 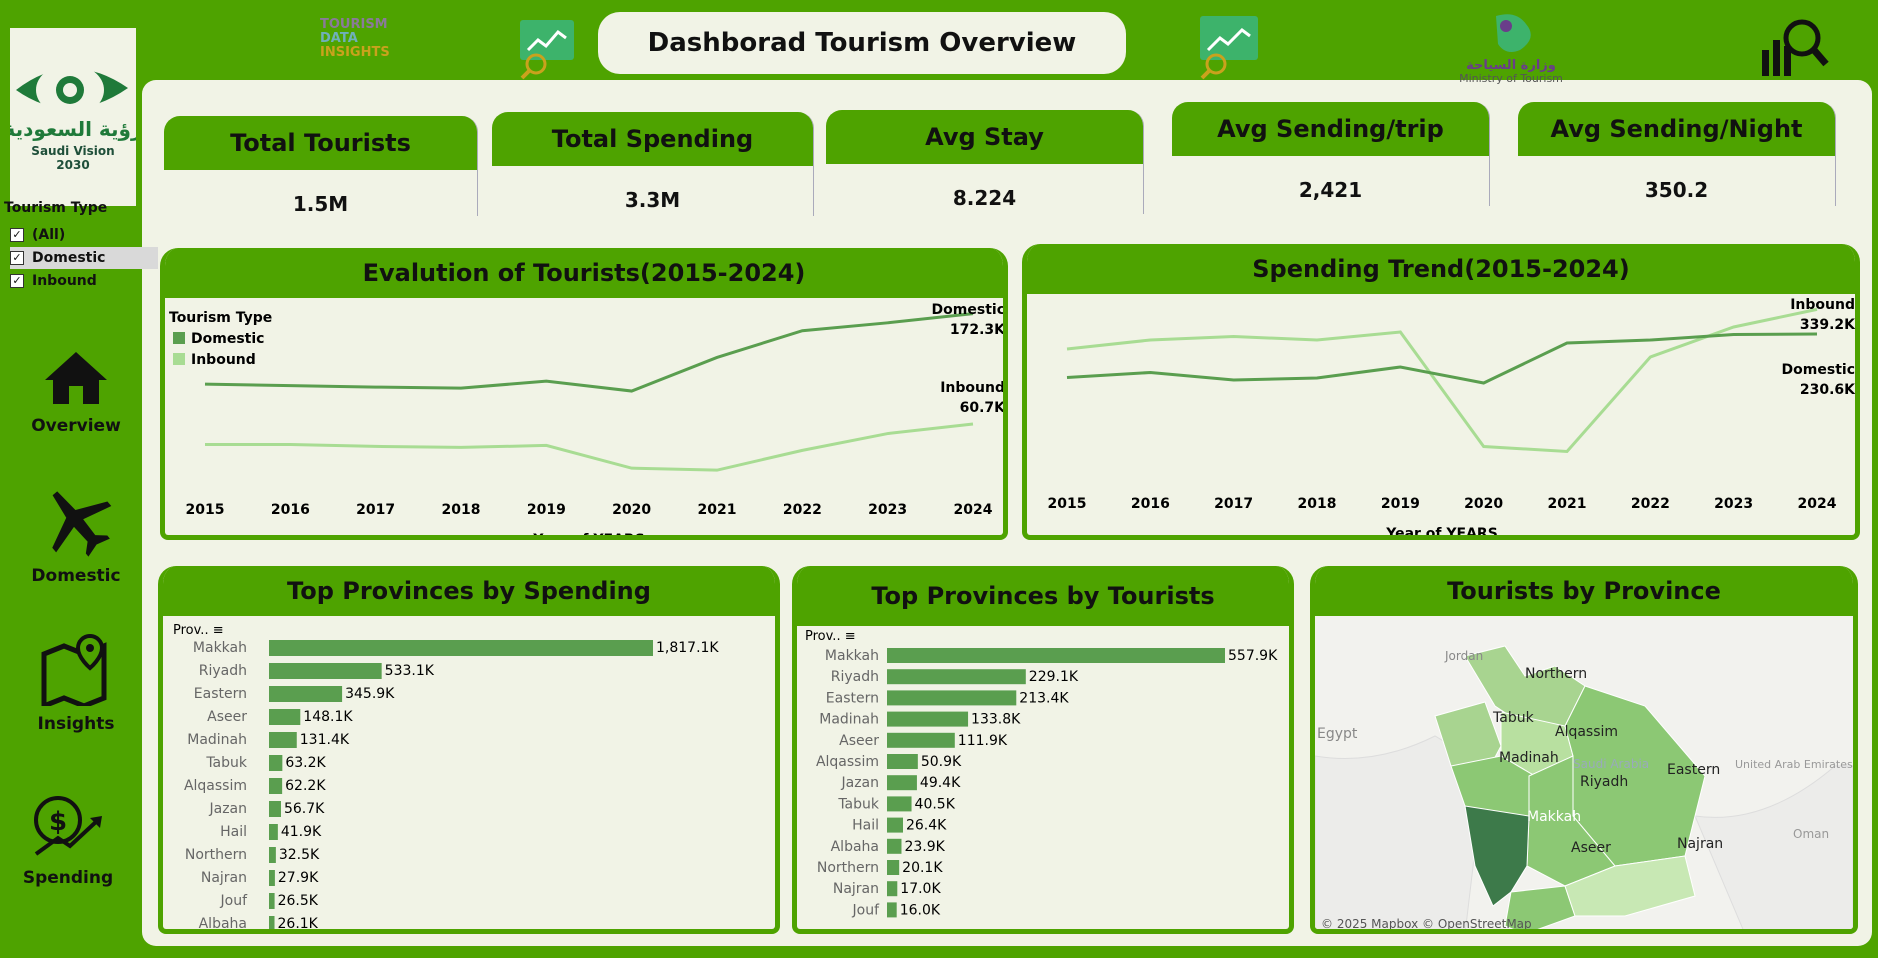 What do you see at coordinates (298, 878) in the screenshot?
I see `bar-value-label: 27.9K` at bounding box center [298, 878].